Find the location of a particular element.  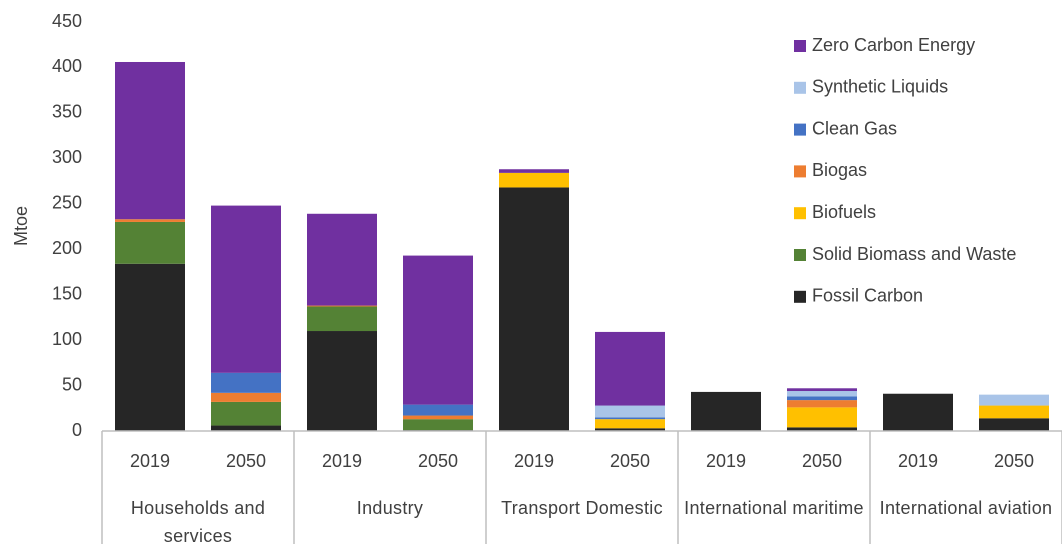

y-tick-label: 400 is located at coordinates (67, 66).